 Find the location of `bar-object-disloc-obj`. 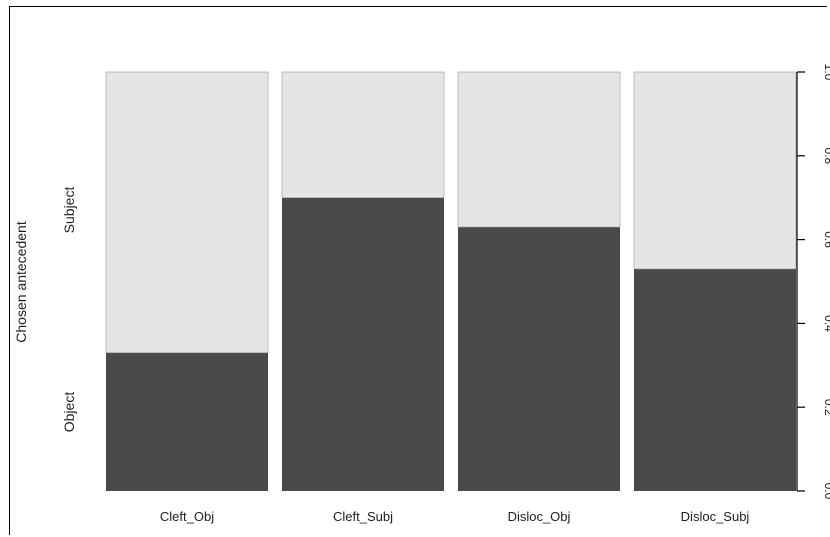

bar-object-disloc-obj is located at coordinates (539, 359).